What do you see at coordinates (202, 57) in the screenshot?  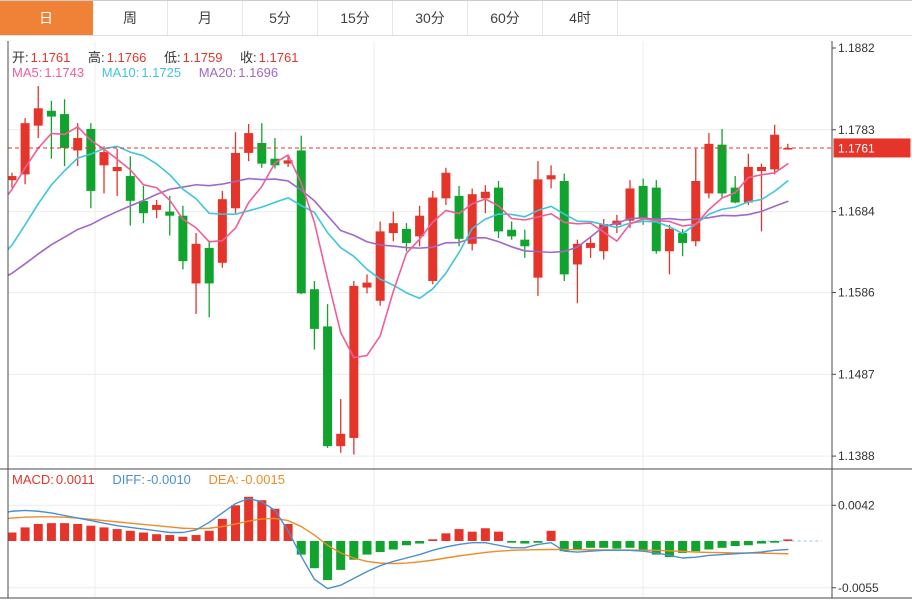 I see `low-value: 1.1759` at bounding box center [202, 57].